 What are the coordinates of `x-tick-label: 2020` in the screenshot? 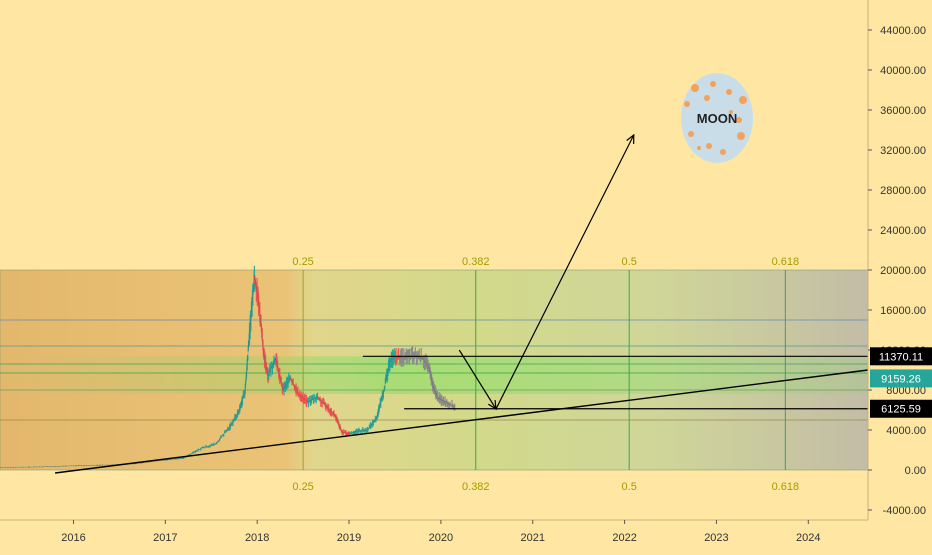 It's located at (441, 538).